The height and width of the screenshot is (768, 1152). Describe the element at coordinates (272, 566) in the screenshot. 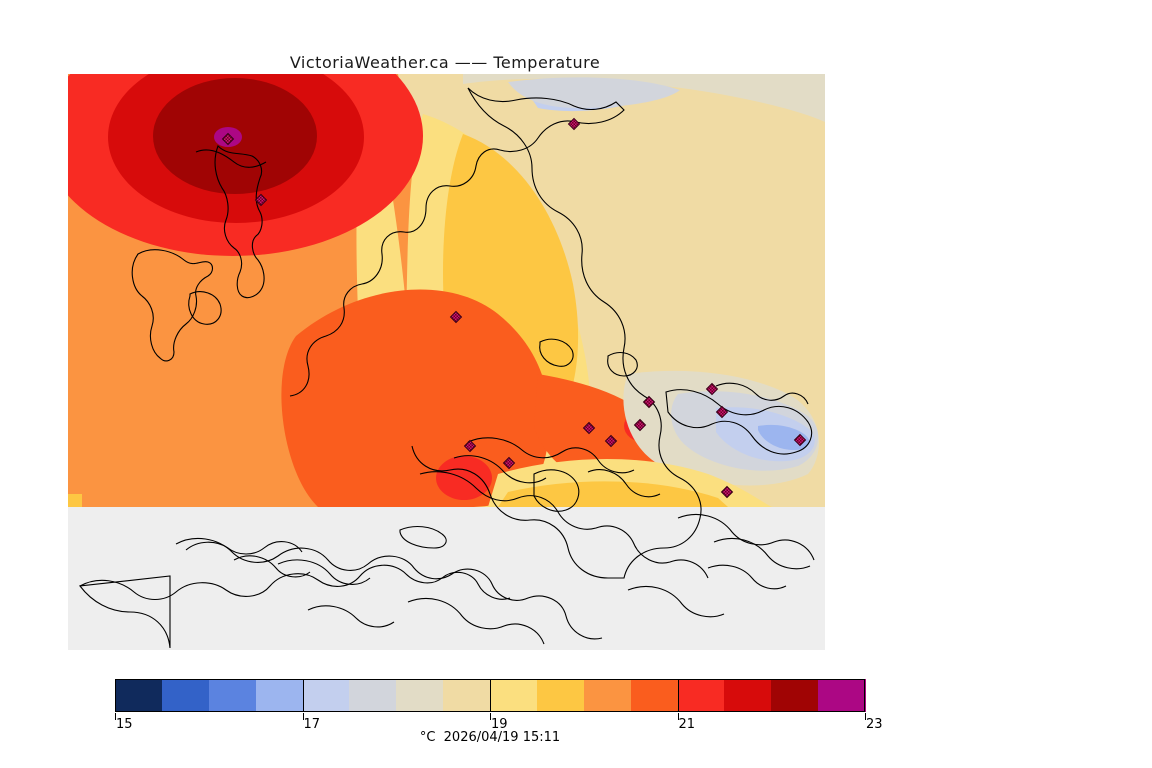

I see `coastline-south-island-inlet` at that location.